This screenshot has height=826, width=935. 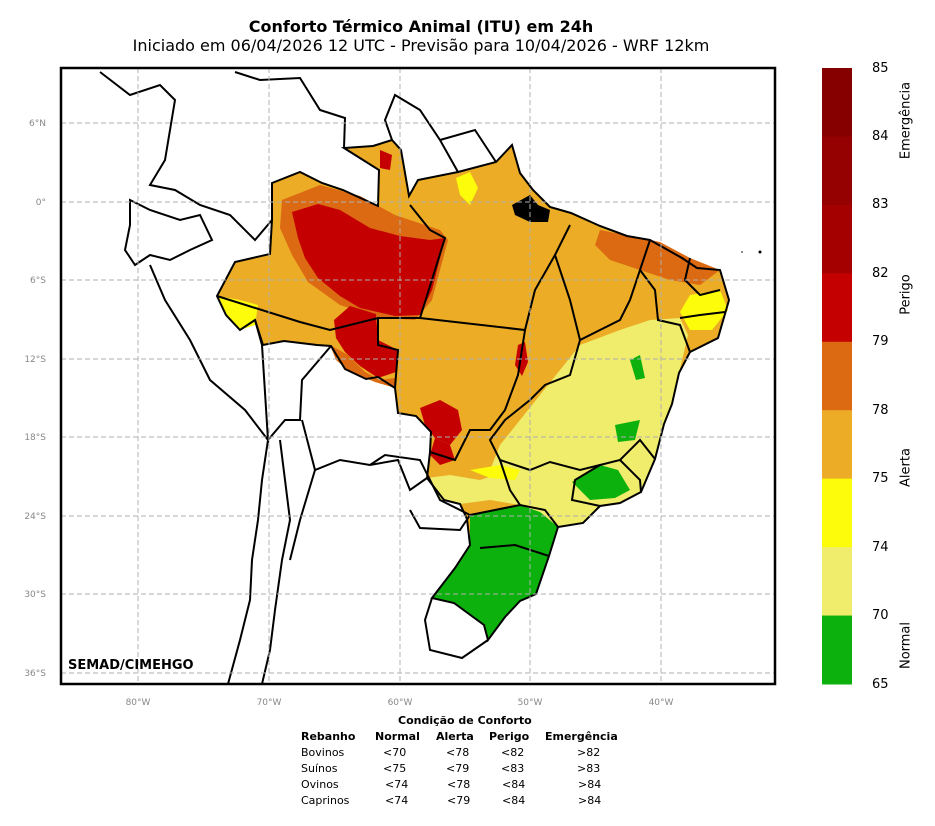 What do you see at coordinates (661, 703) in the screenshot?
I see `lon-label: 40°W` at bounding box center [661, 703].